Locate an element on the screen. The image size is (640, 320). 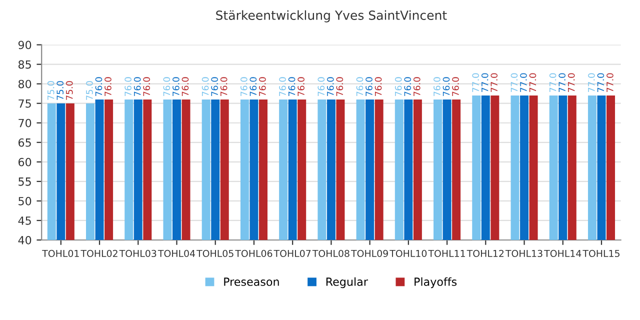
y-tick-label: 40 is located at coordinates (25, 240).